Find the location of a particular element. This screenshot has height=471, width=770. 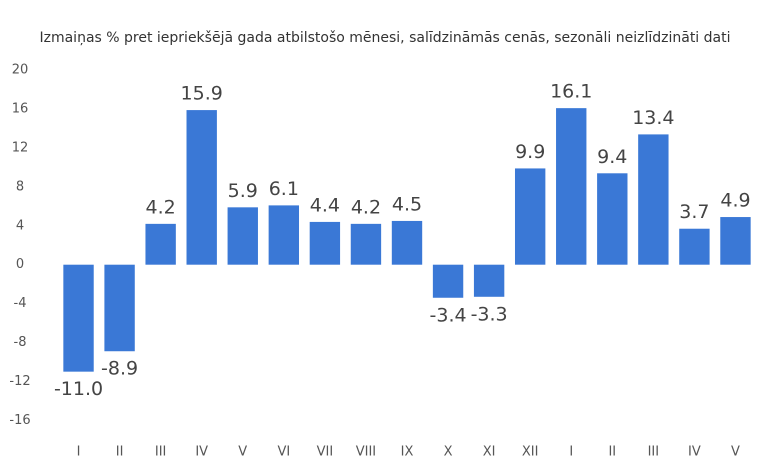

x-tick-label: XI is located at coordinates (489, 452).